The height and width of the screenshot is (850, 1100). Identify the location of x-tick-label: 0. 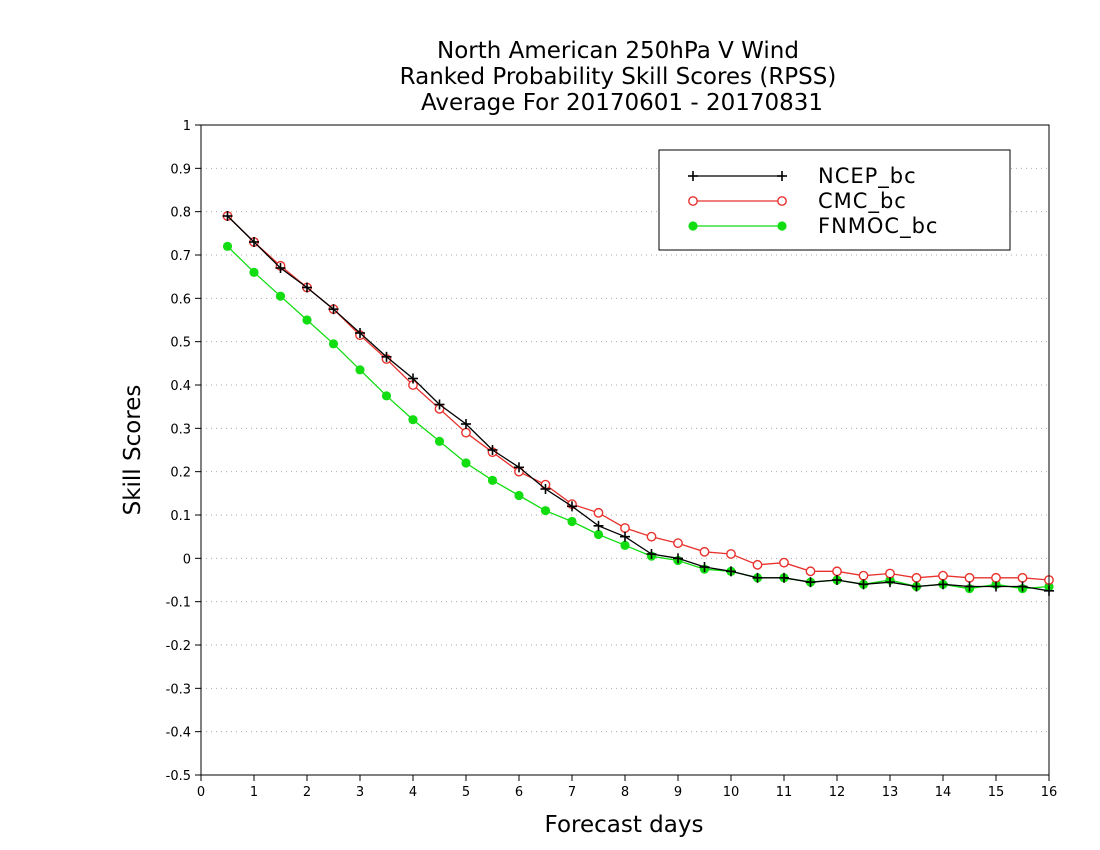
(201, 792).